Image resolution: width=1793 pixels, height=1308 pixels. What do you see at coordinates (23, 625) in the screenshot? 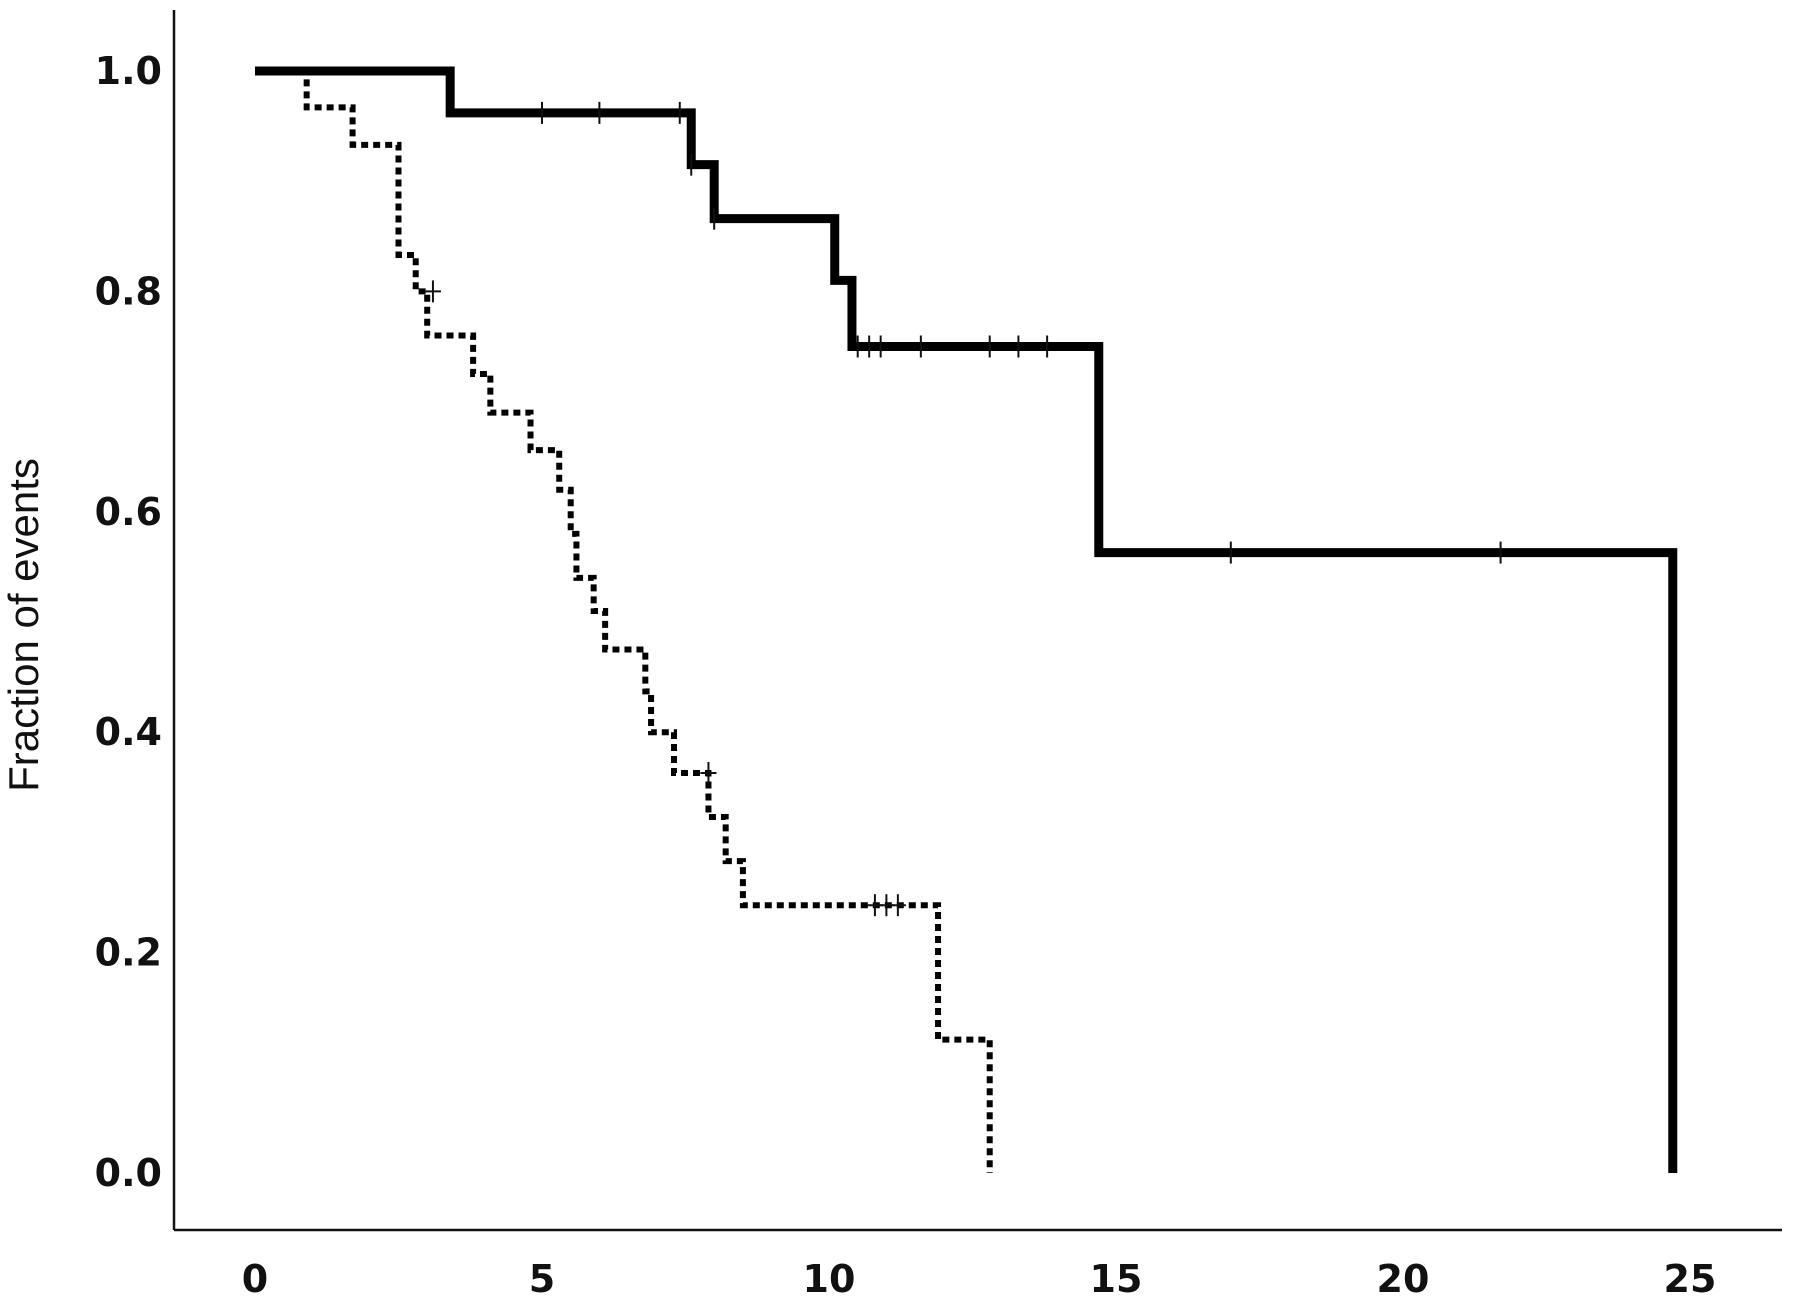
I see `y-axis-title: Fraction of events` at bounding box center [23, 625].